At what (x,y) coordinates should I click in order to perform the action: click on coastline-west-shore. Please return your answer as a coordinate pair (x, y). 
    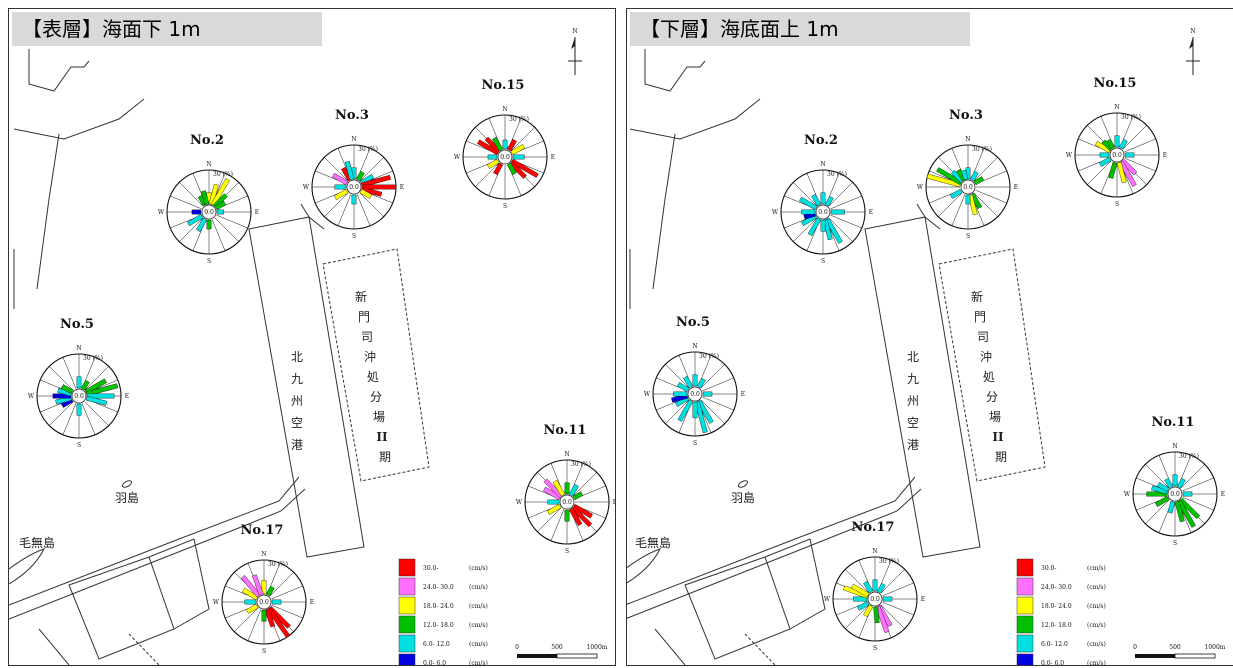
    Looking at the image, I should click on (48, 211).